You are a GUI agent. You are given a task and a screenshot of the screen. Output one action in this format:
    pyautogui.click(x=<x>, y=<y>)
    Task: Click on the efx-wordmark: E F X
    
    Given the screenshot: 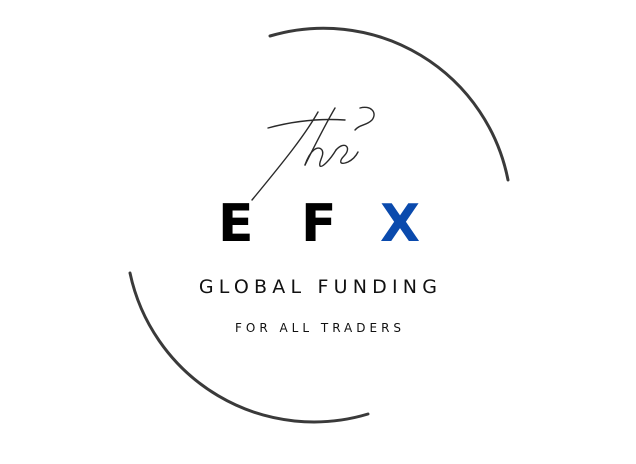 What is the action you would take?
    pyautogui.click(x=318, y=224)
    